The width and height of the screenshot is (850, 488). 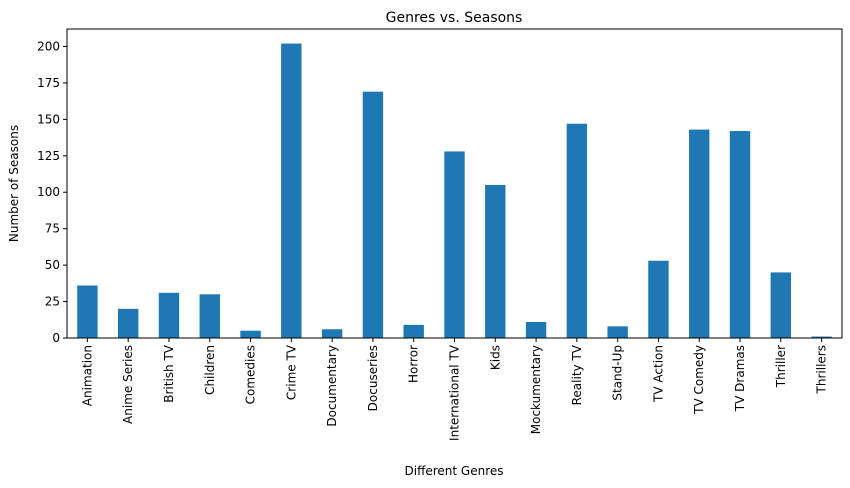 What do you see at coordinates (14, 183) in the screenshot?
I see `y-axis-title: Number of Seasons` at bounding box center [14, 183].